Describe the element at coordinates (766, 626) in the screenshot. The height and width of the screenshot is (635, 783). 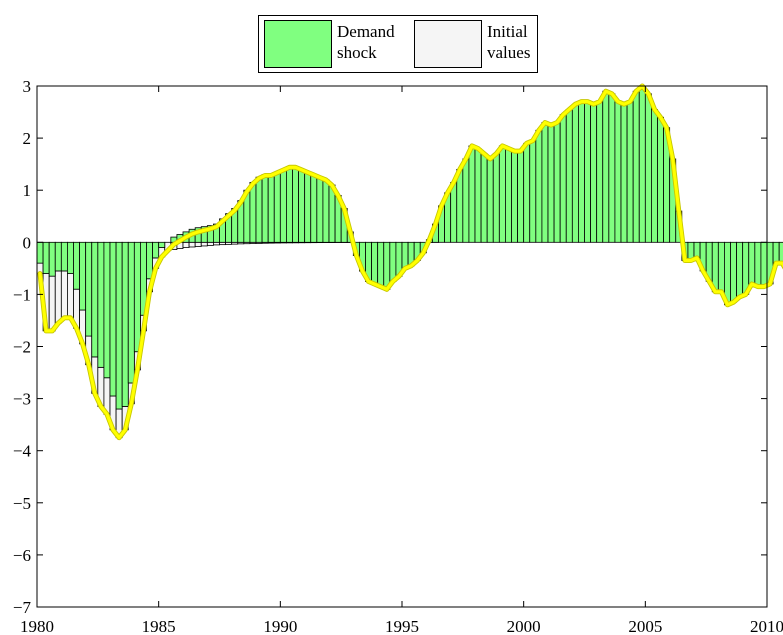
I see `x-tick-label: 2010` at that location.